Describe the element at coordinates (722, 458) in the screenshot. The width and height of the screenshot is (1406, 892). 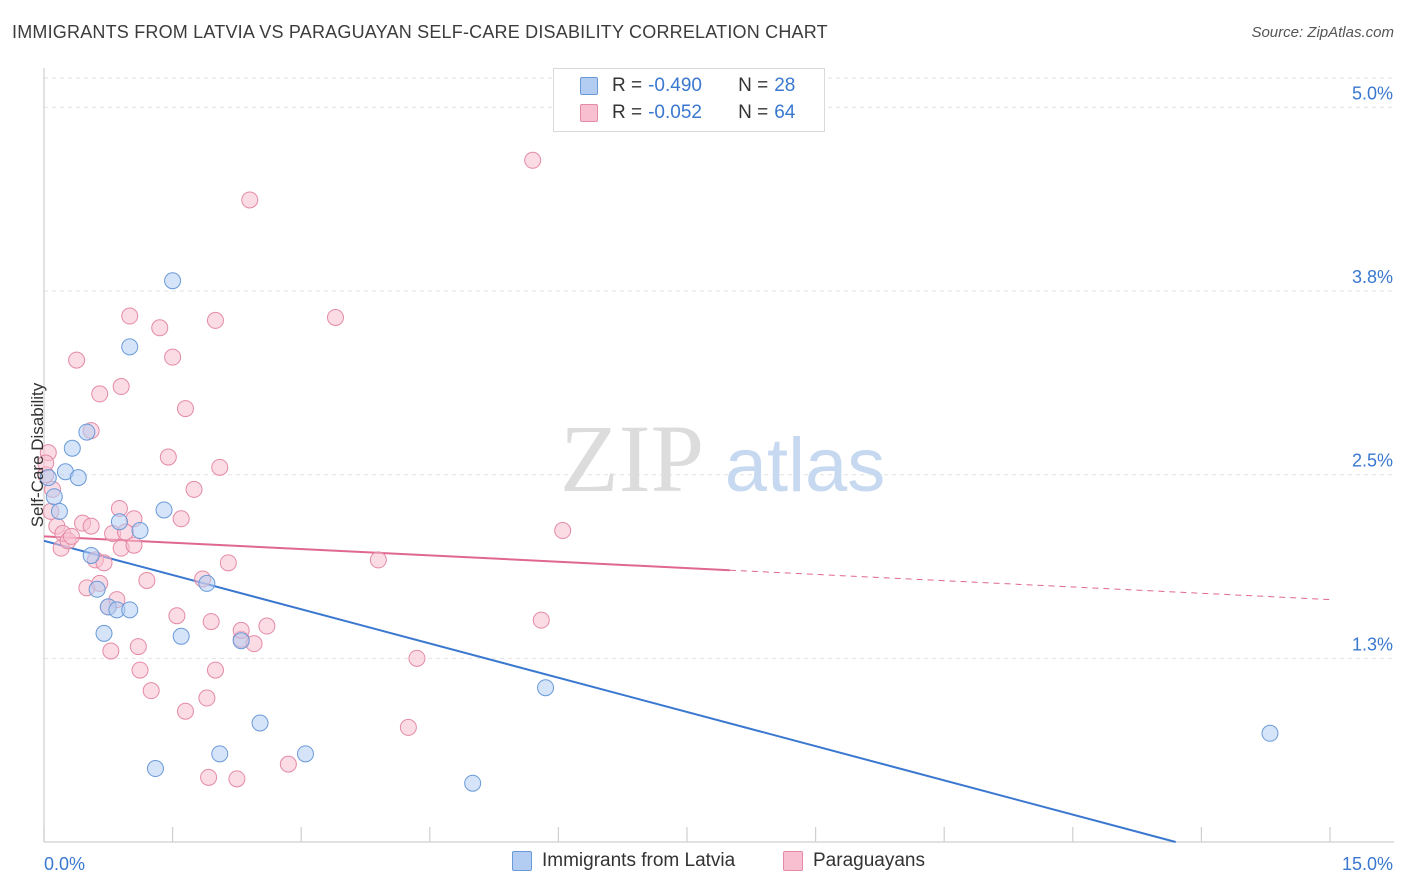
I see `watermark: ZIP atlas` at that location.